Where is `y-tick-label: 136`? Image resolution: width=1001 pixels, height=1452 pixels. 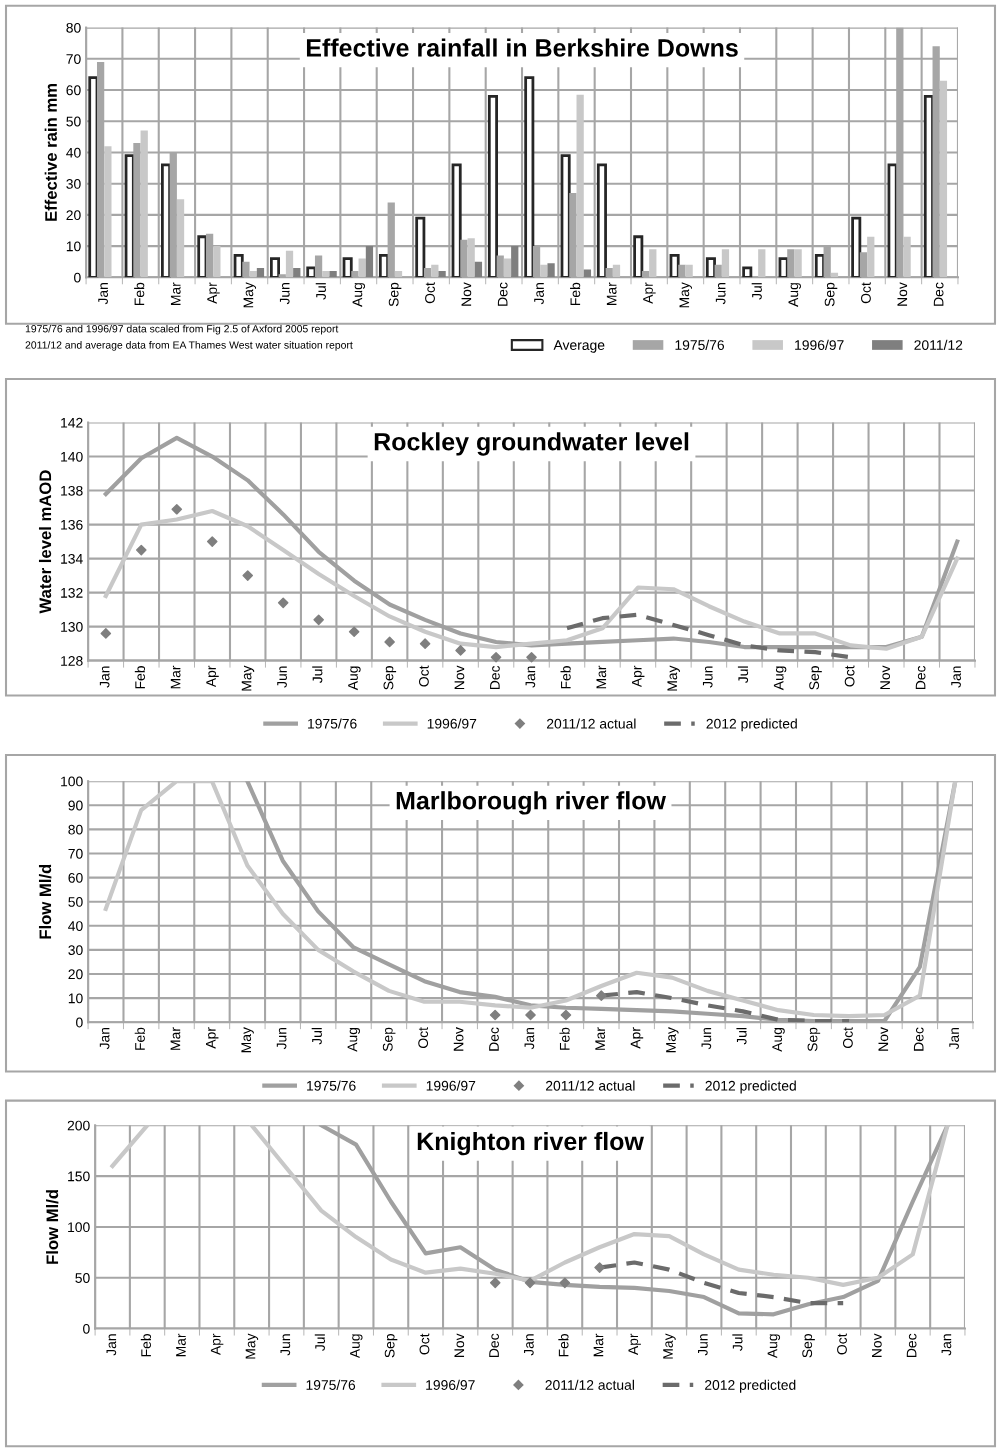
y-tick-label: 136 is located at coordinates (72, 524).